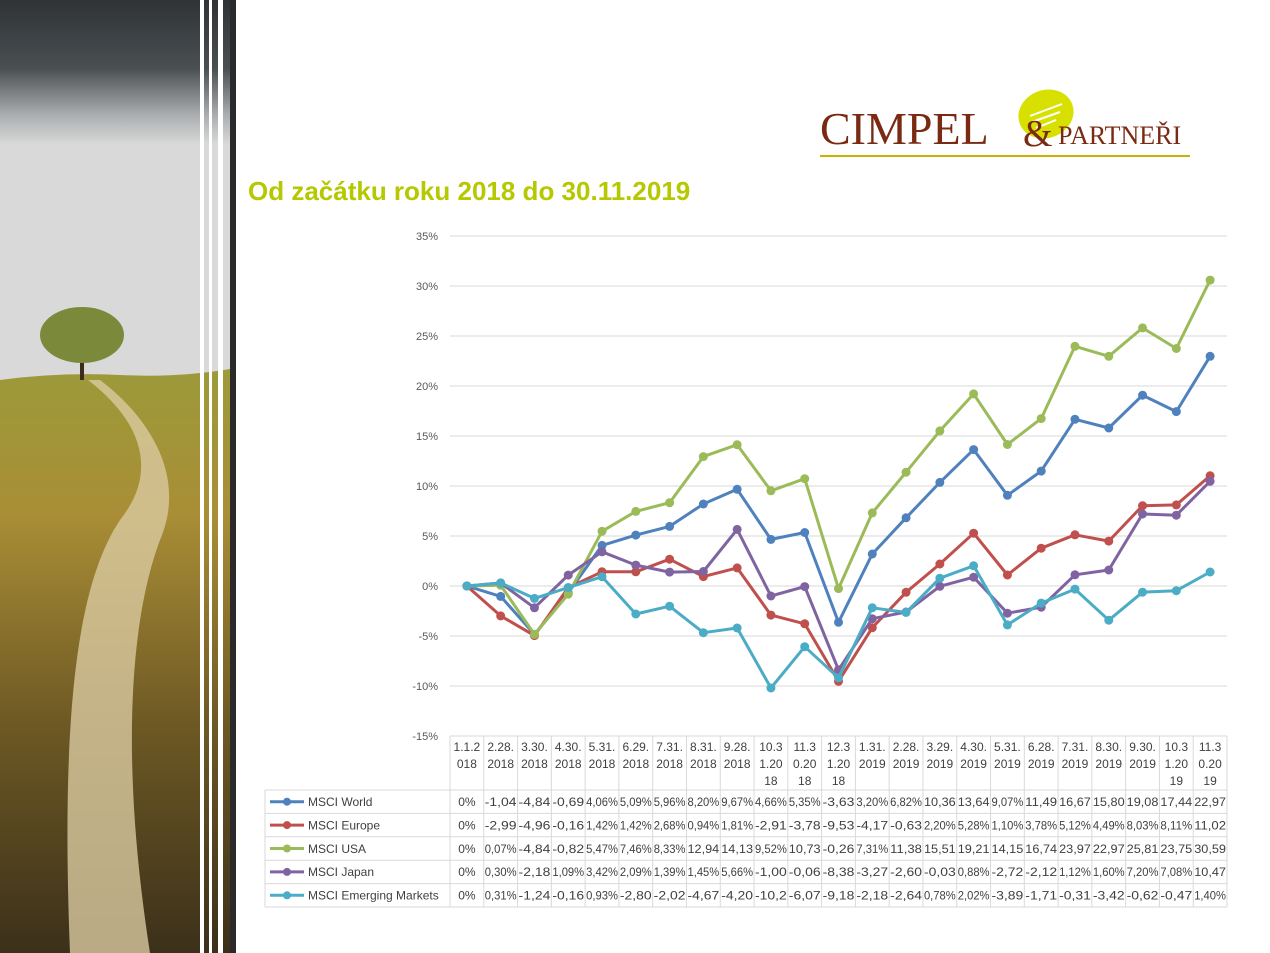  I want to click on y-tick-label: 35%, so click(427, 237).